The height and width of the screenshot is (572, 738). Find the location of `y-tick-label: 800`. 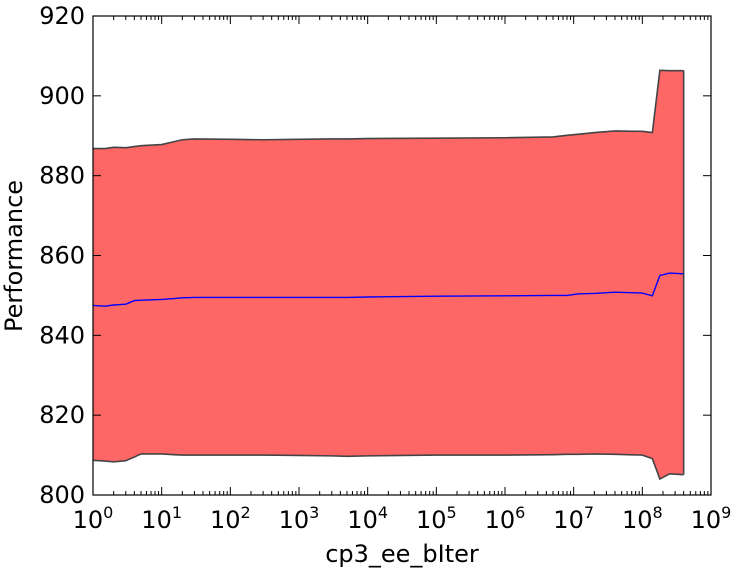

y-tick-label: 800 is located at coordinates (62, 495).